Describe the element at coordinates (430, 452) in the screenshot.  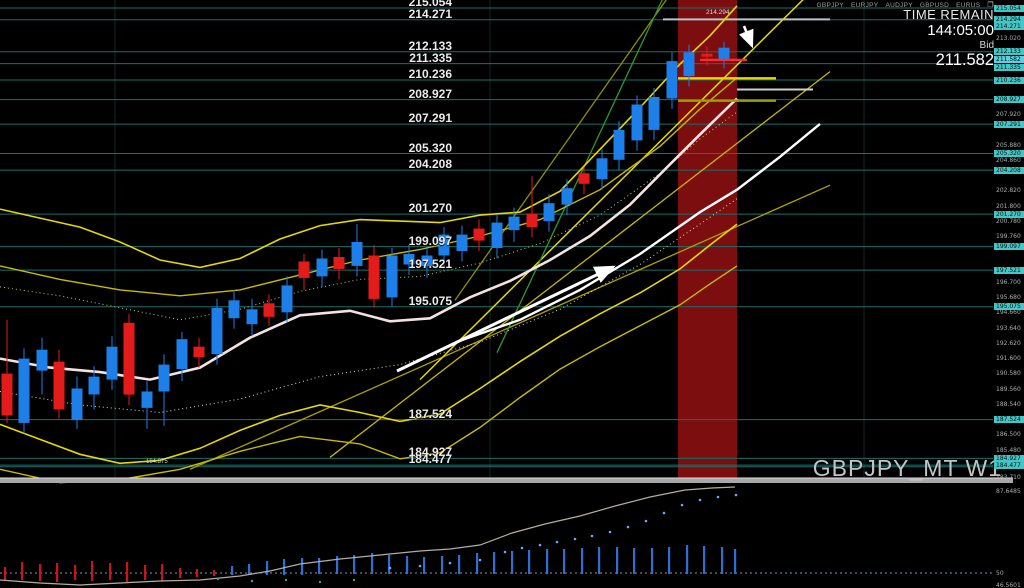
I see `price-level-label: 184.927` at that location.